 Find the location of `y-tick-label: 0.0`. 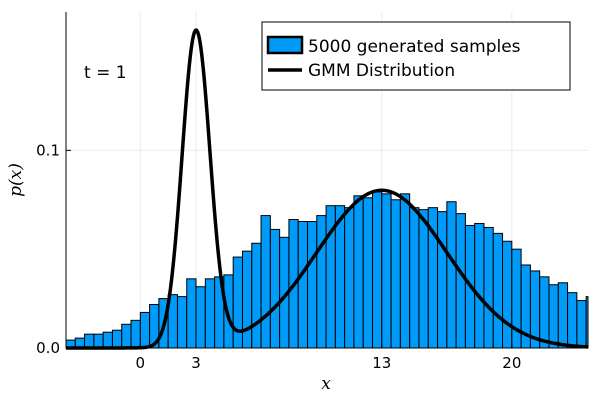

y-tick-label: 0.0 is located at coordinates (48, 348).